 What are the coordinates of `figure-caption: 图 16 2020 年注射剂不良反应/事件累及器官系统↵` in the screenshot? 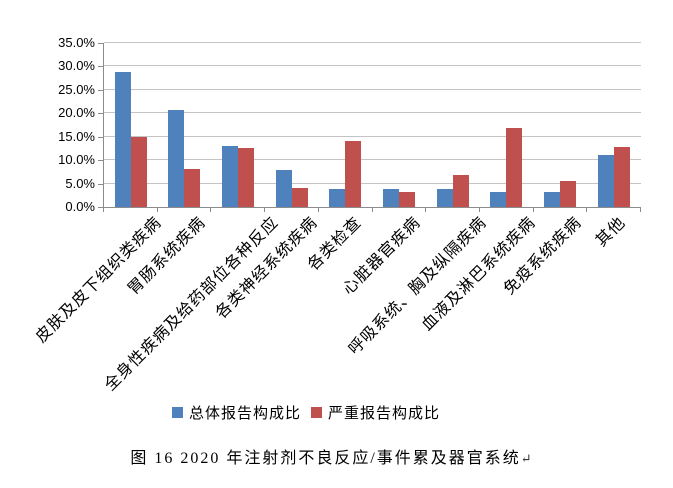 It's located at (331, 456).